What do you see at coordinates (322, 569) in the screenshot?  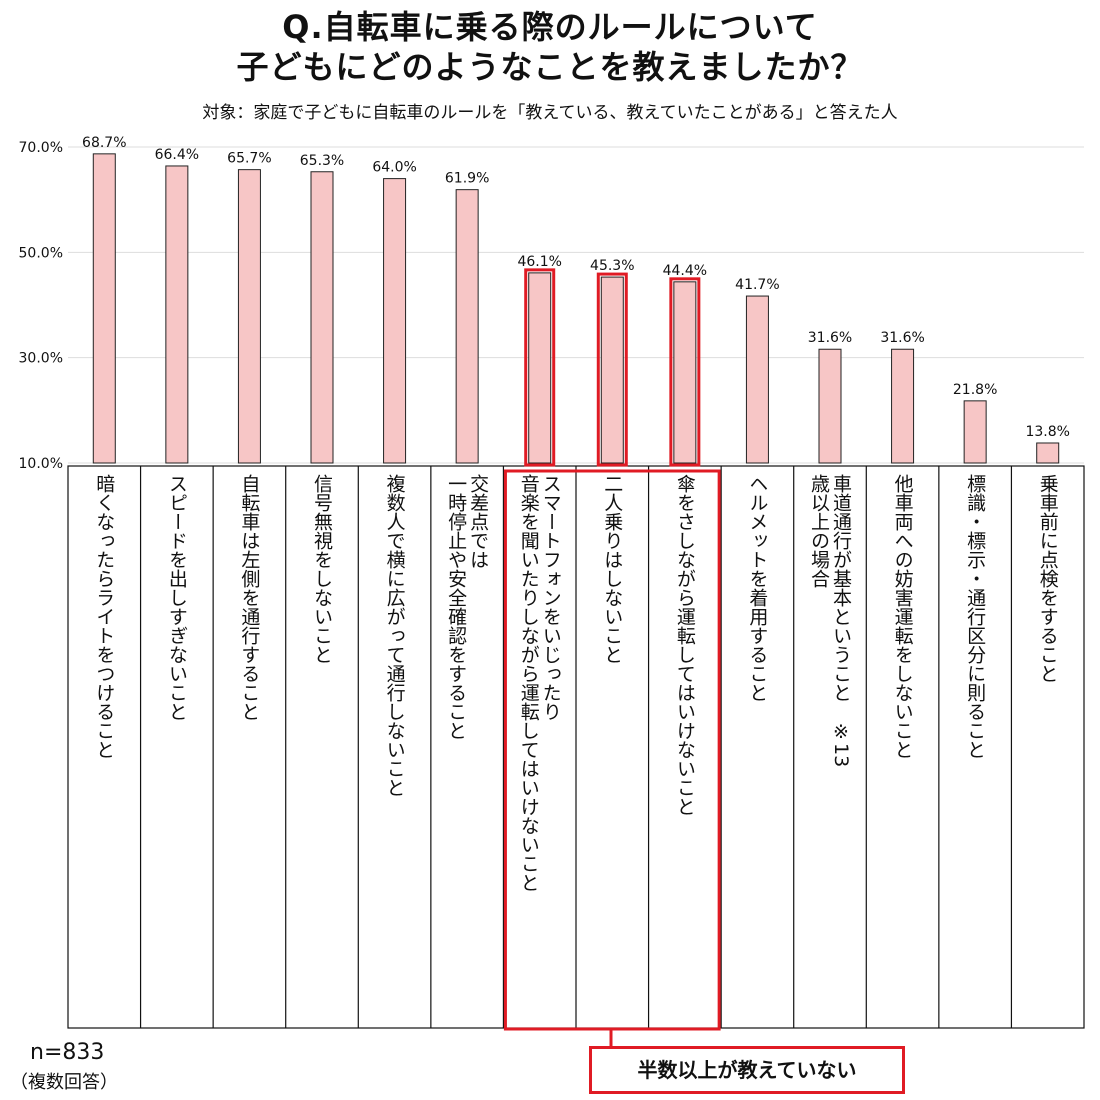 I see `category-label: 信号無視をしないこと` at bounding box center [322, 569].